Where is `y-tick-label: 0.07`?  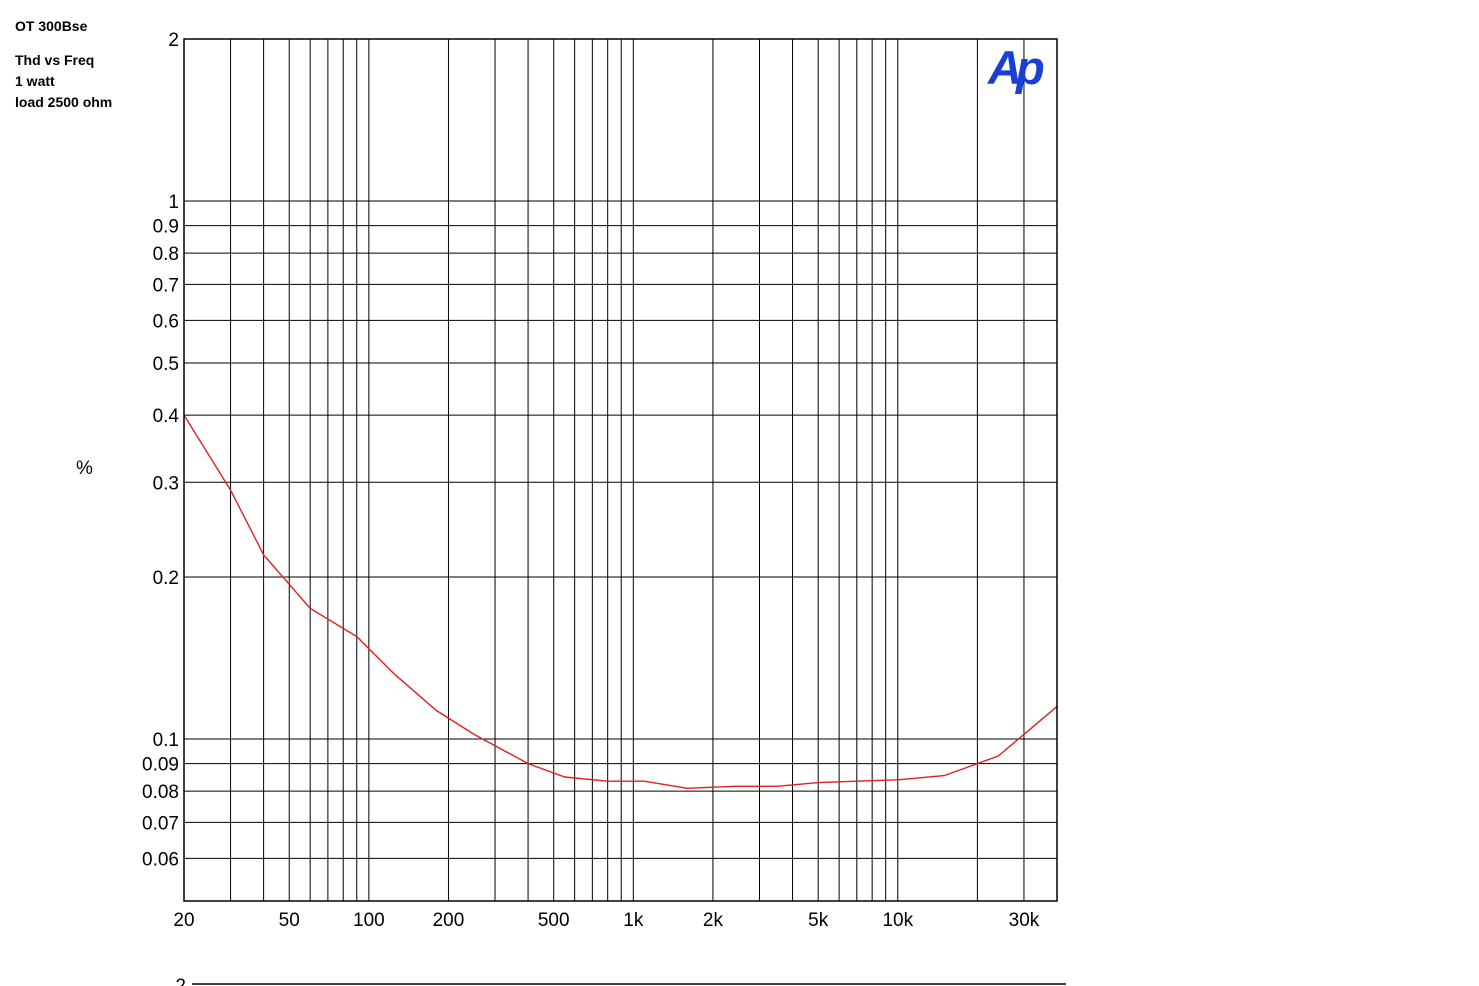 y-tick-label: 0.07 is located at coordinates (160, 823).